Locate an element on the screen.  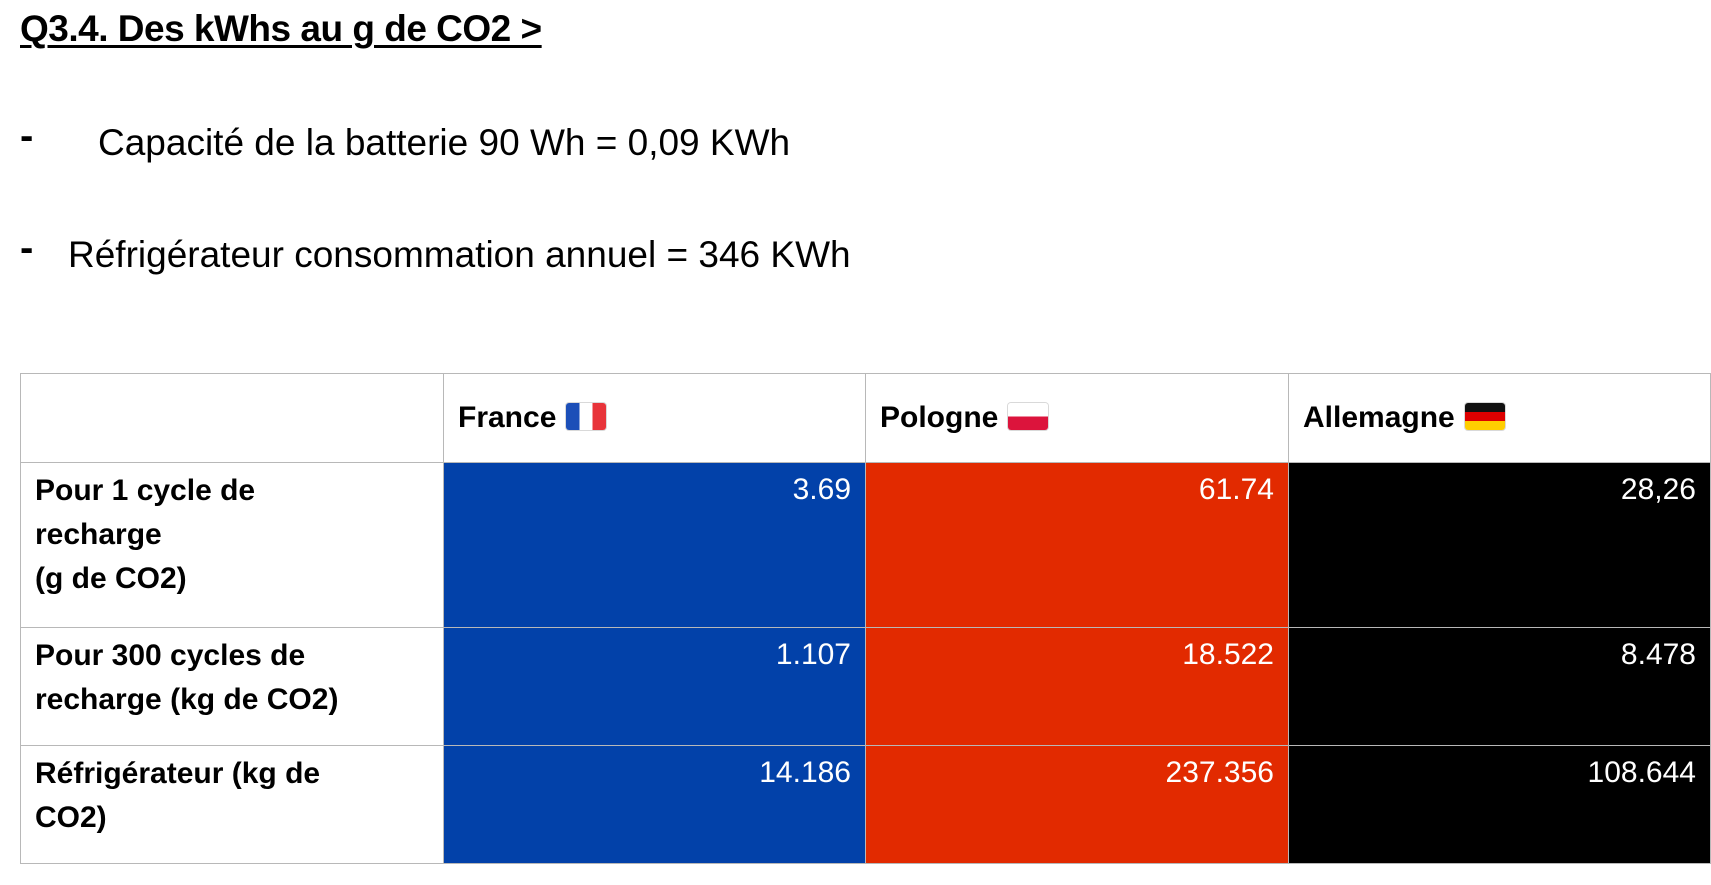
bullet-text: Capacité de la batterie 90 Wh = 0,09 KWh is located at coordinates (444, 142).